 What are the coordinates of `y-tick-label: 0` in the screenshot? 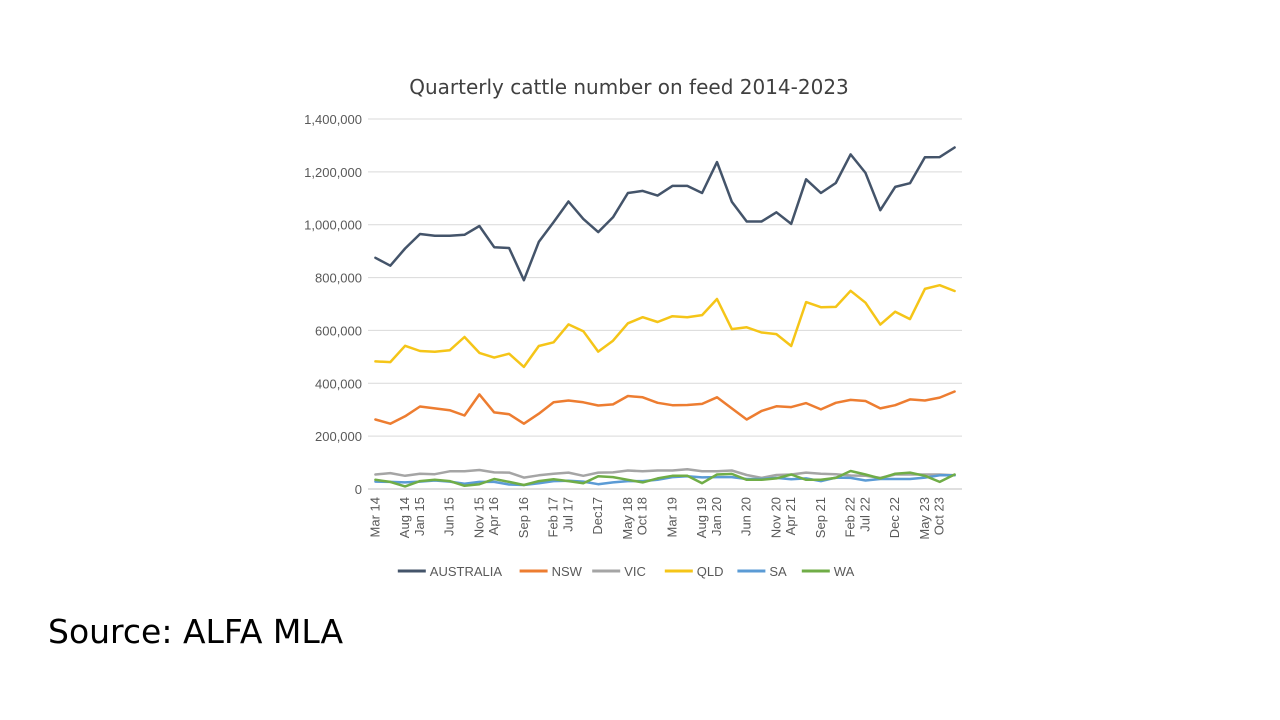 It's located at (358, 489).